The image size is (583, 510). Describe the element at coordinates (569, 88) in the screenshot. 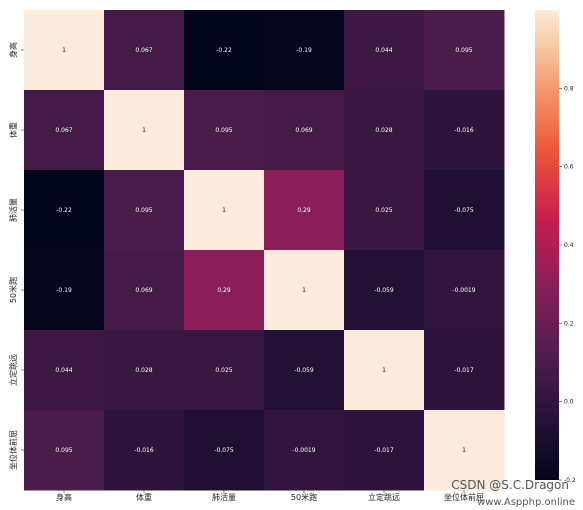

I see `colorbar-tick-label: 0.8` at that location.